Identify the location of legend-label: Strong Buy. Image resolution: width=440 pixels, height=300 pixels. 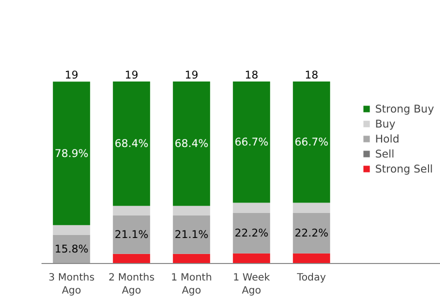
(404, 108).